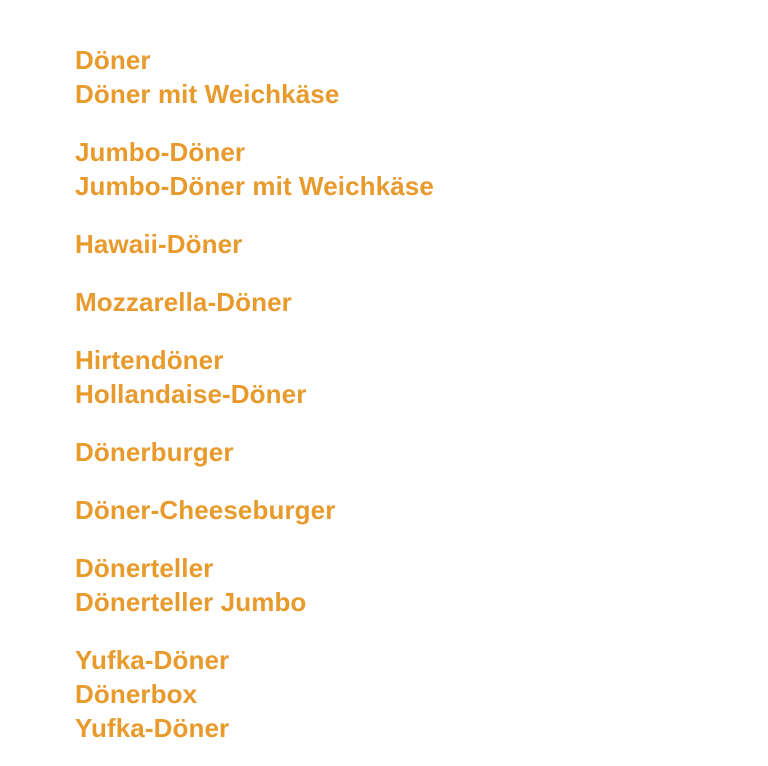 This screenshot has width=768, height=766. What do you see at coordinates (113, 60) in the screenshot?
I see `menu-item: Döner` at bounding box center [113, 60].